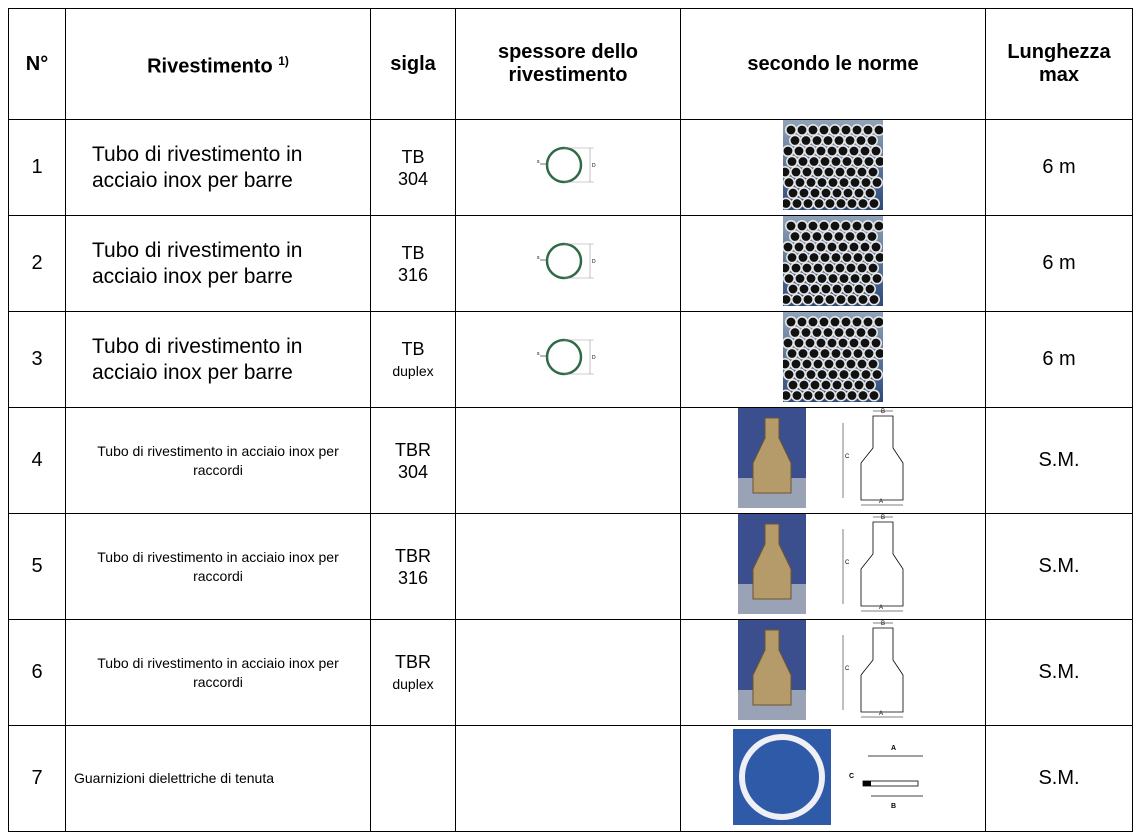 The height and width of the screenshot is (832, 1137). Describe the element at coordinates (413, 359) in the screenshot. I see `sigla: TB duplex` at that location.